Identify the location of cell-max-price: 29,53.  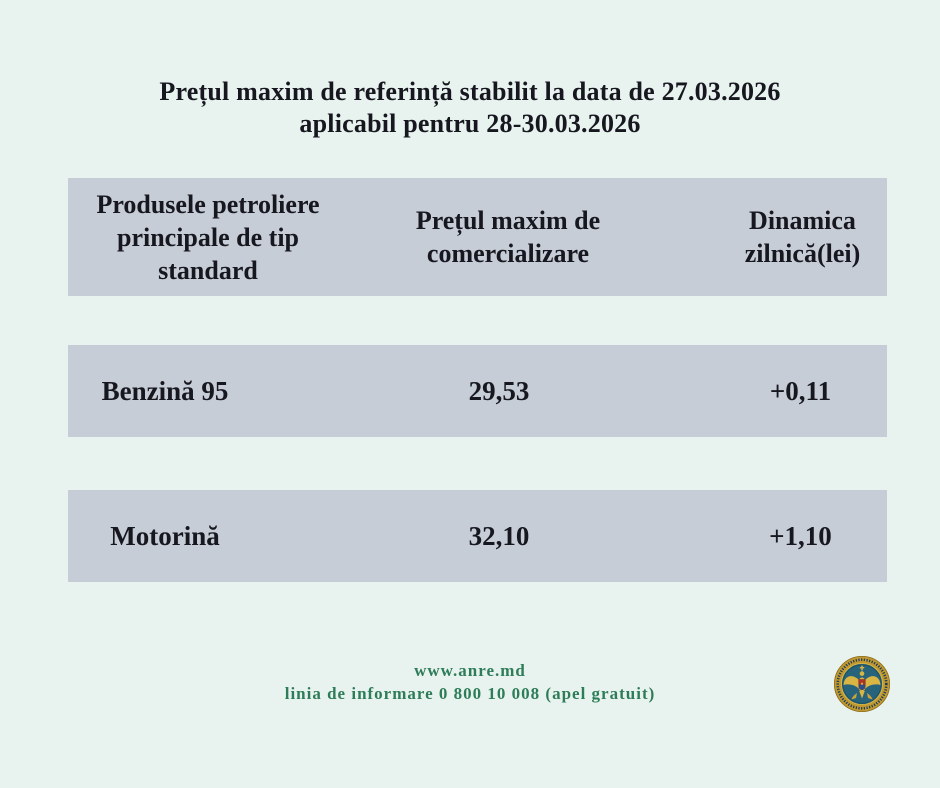
(508, 391).